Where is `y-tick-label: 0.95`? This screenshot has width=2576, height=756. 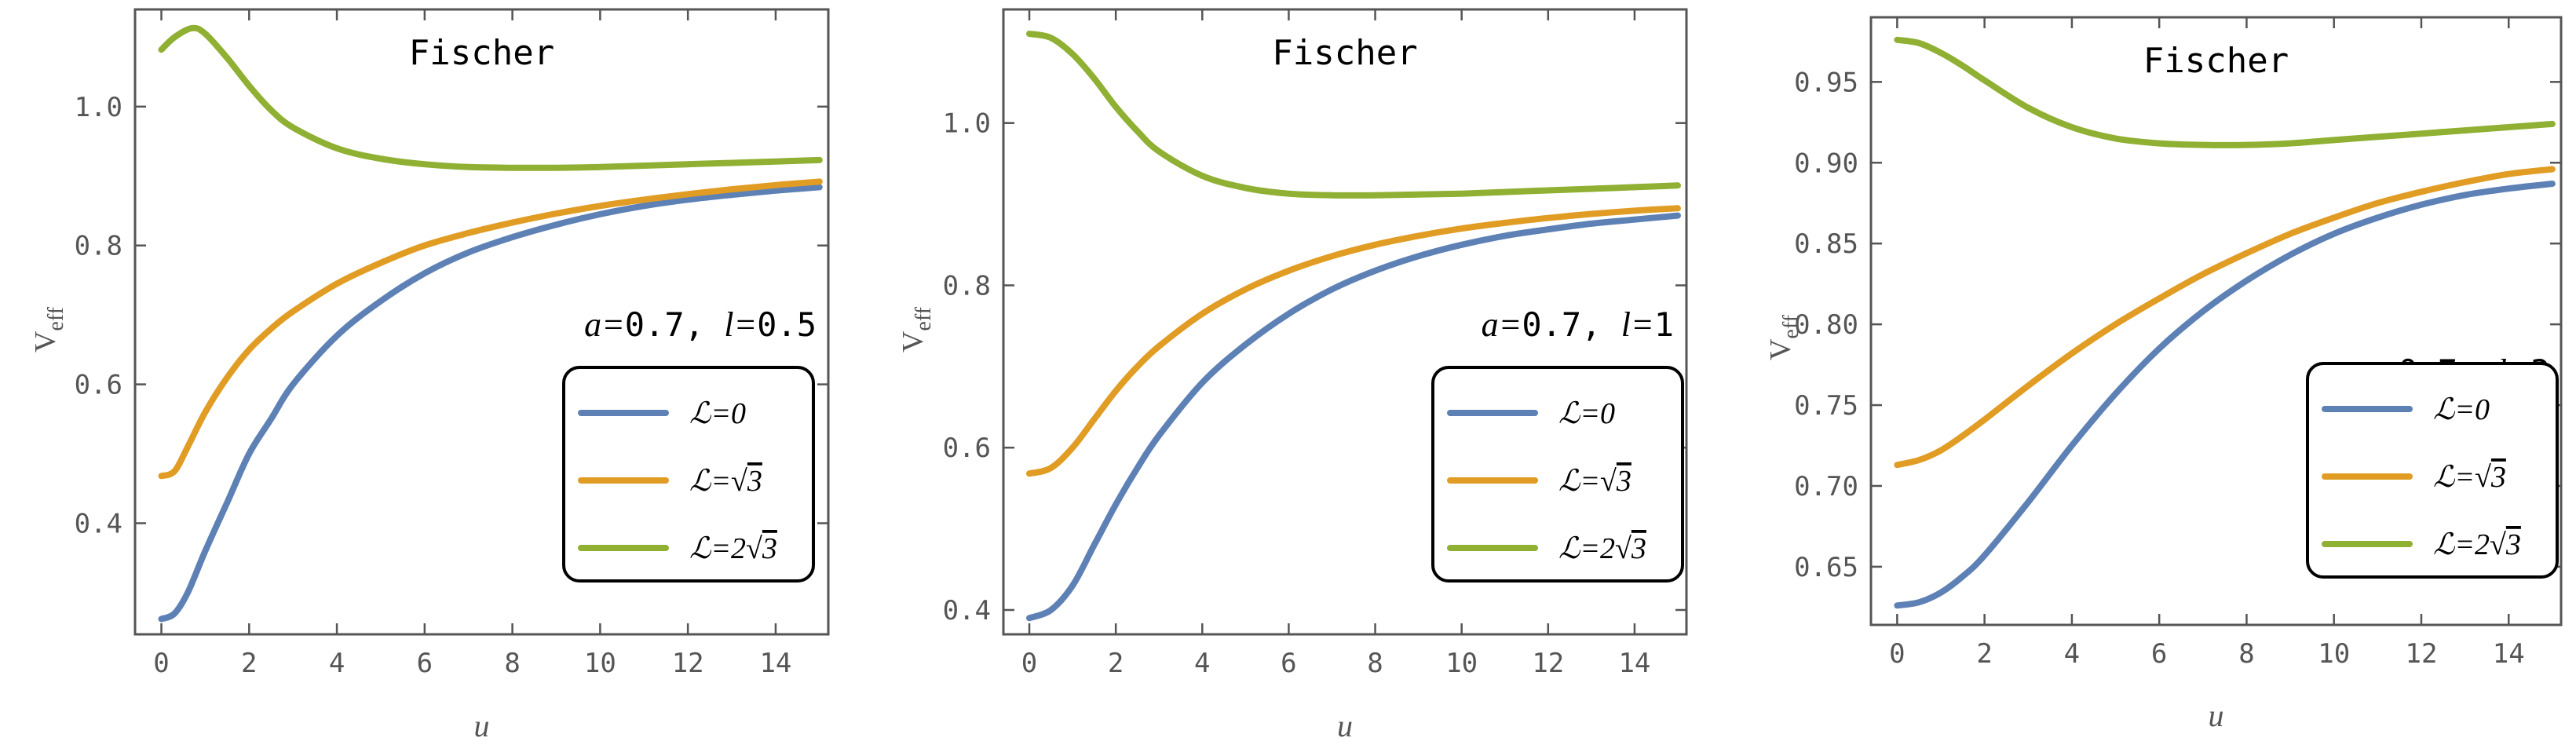 y-tick-label: 0.95 is located at coordinates (1826, 82).